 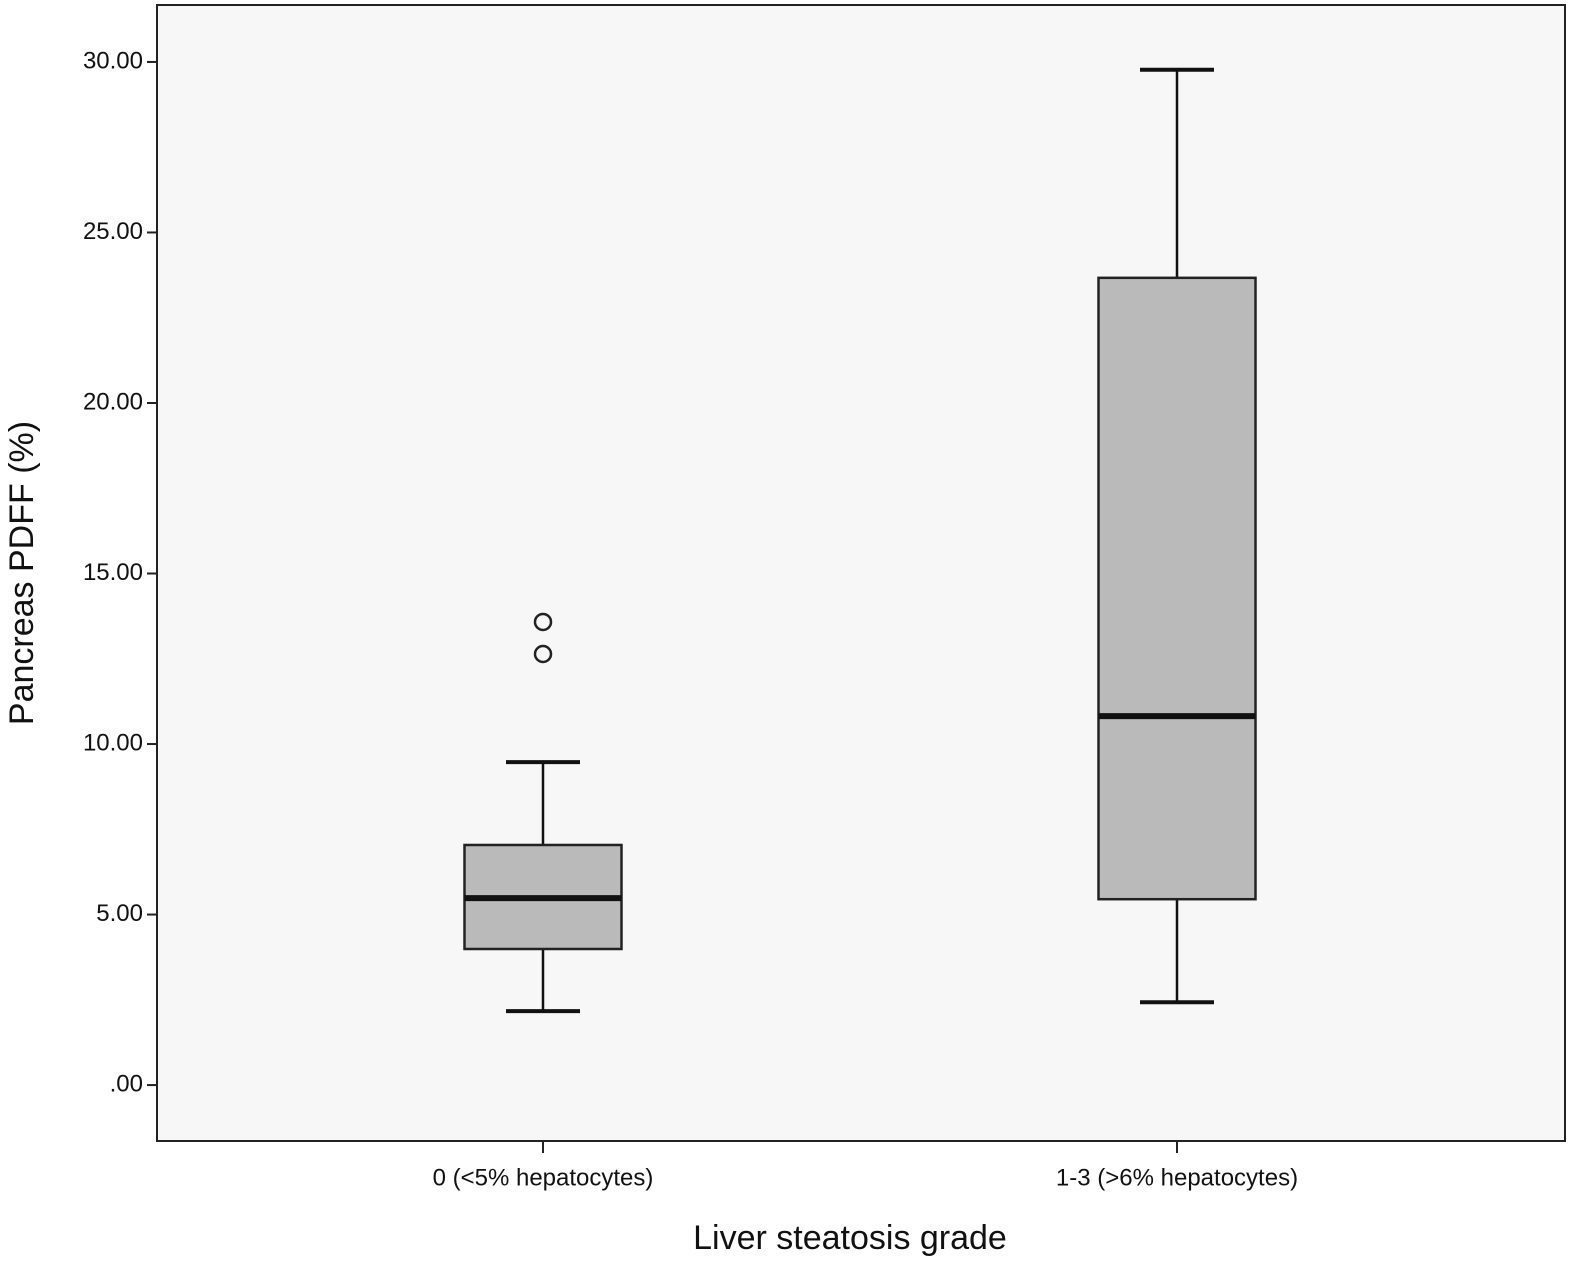 I want to click on y-tick-label: 5.00, so click(x=119, y=913).